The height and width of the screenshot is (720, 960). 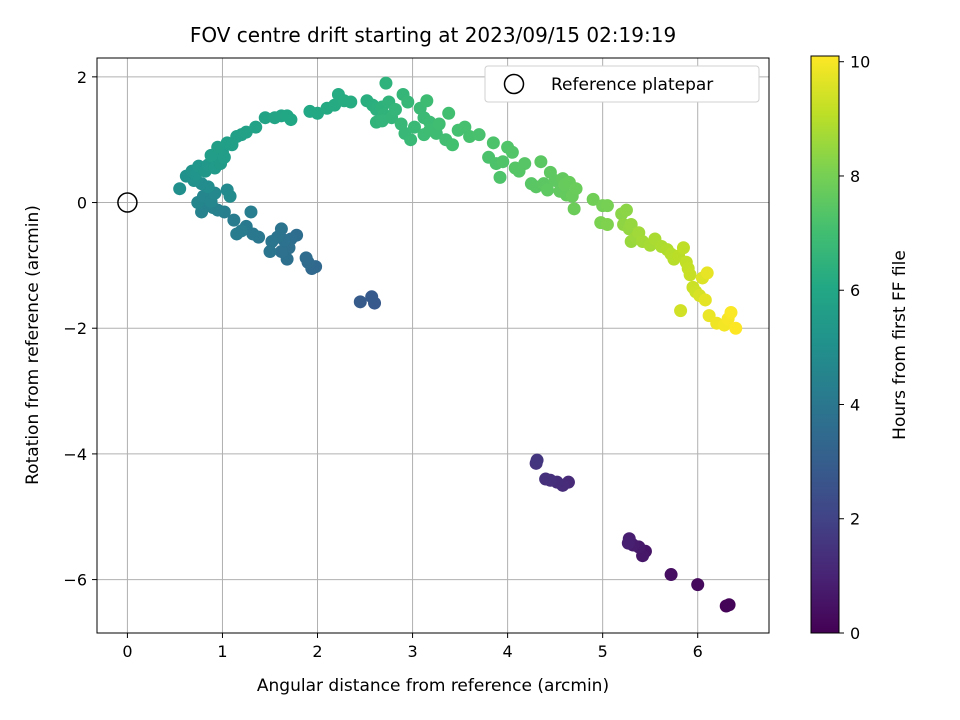 I want to click on reference-platepar-marker, so click(x=127, y=202).